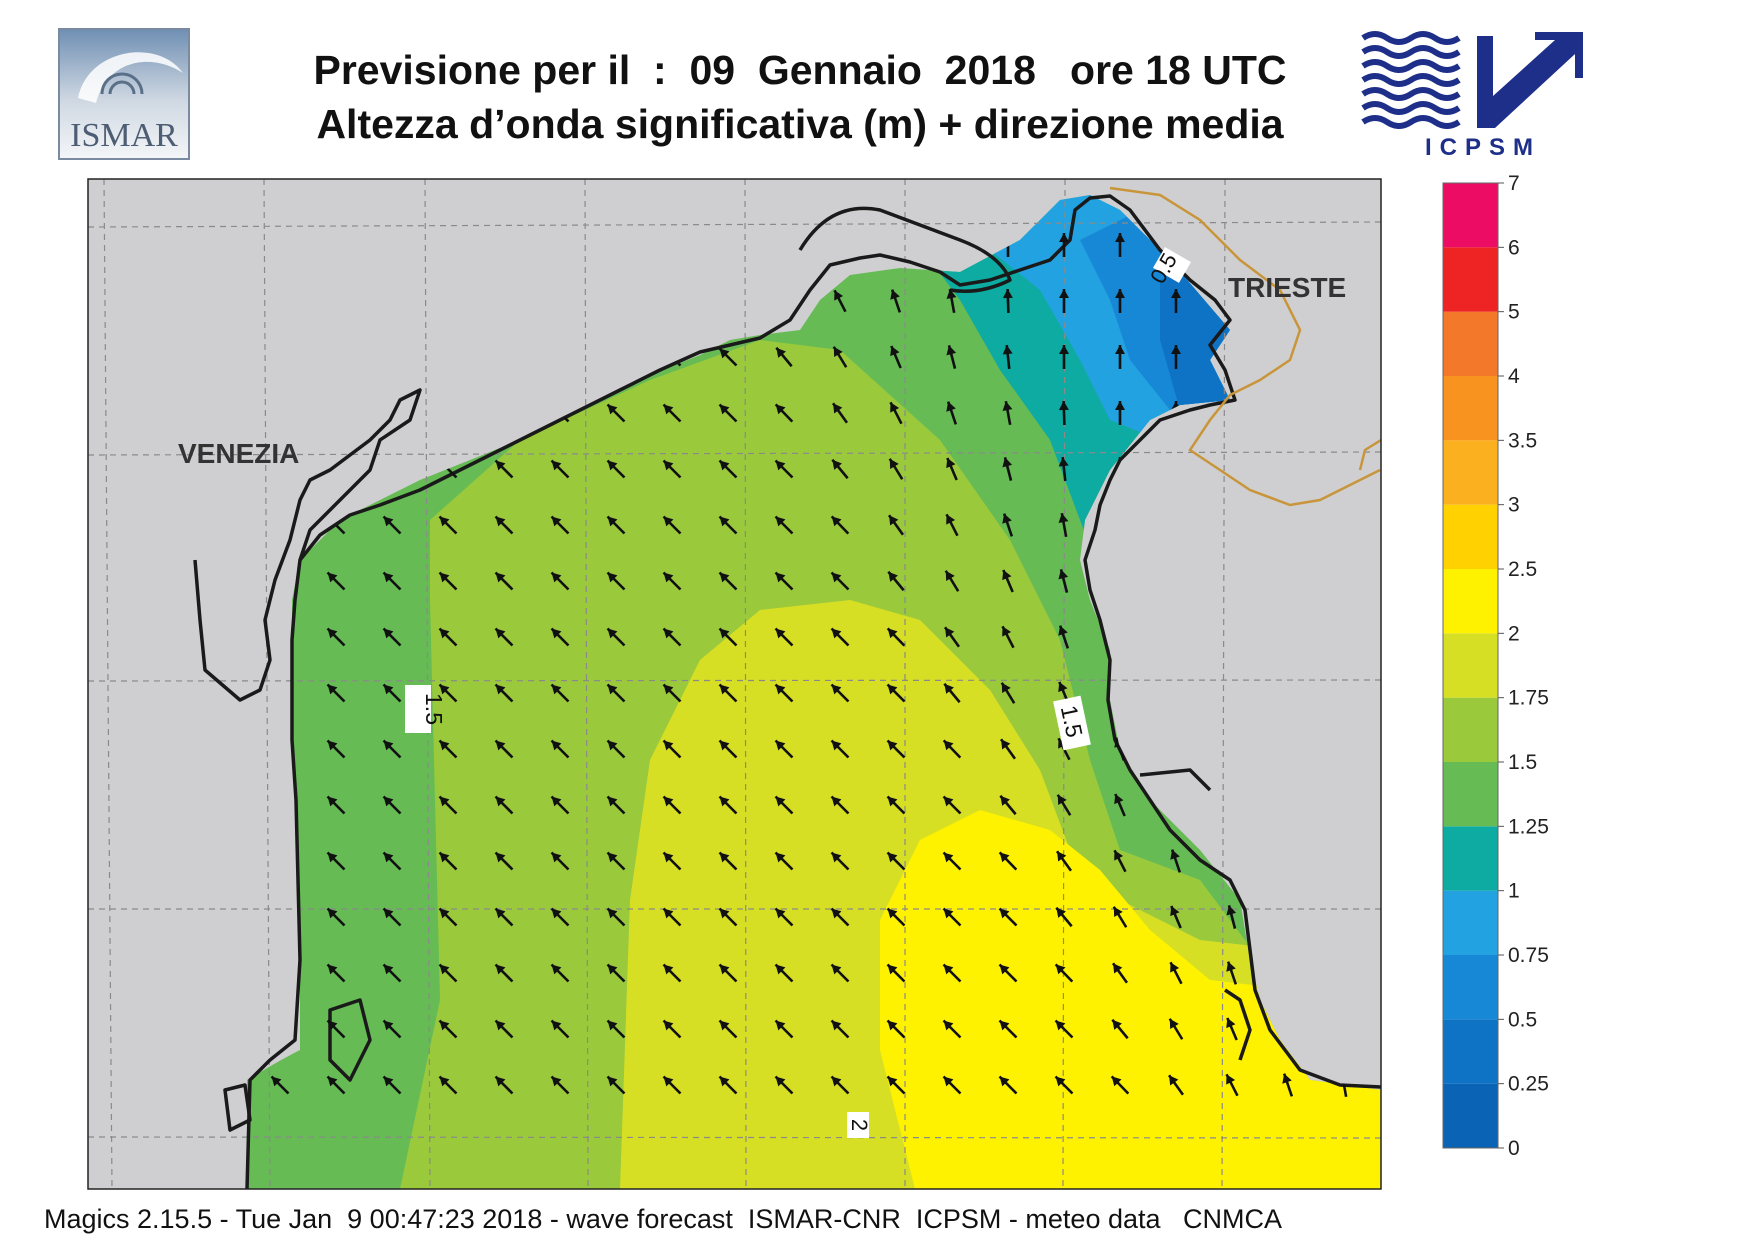 The width and height of the screenshot is (1755, 1242). Describe the element at coordinates (1514, 247) in the screenshot. I see `colorbar-tick-label: 6` at that location.